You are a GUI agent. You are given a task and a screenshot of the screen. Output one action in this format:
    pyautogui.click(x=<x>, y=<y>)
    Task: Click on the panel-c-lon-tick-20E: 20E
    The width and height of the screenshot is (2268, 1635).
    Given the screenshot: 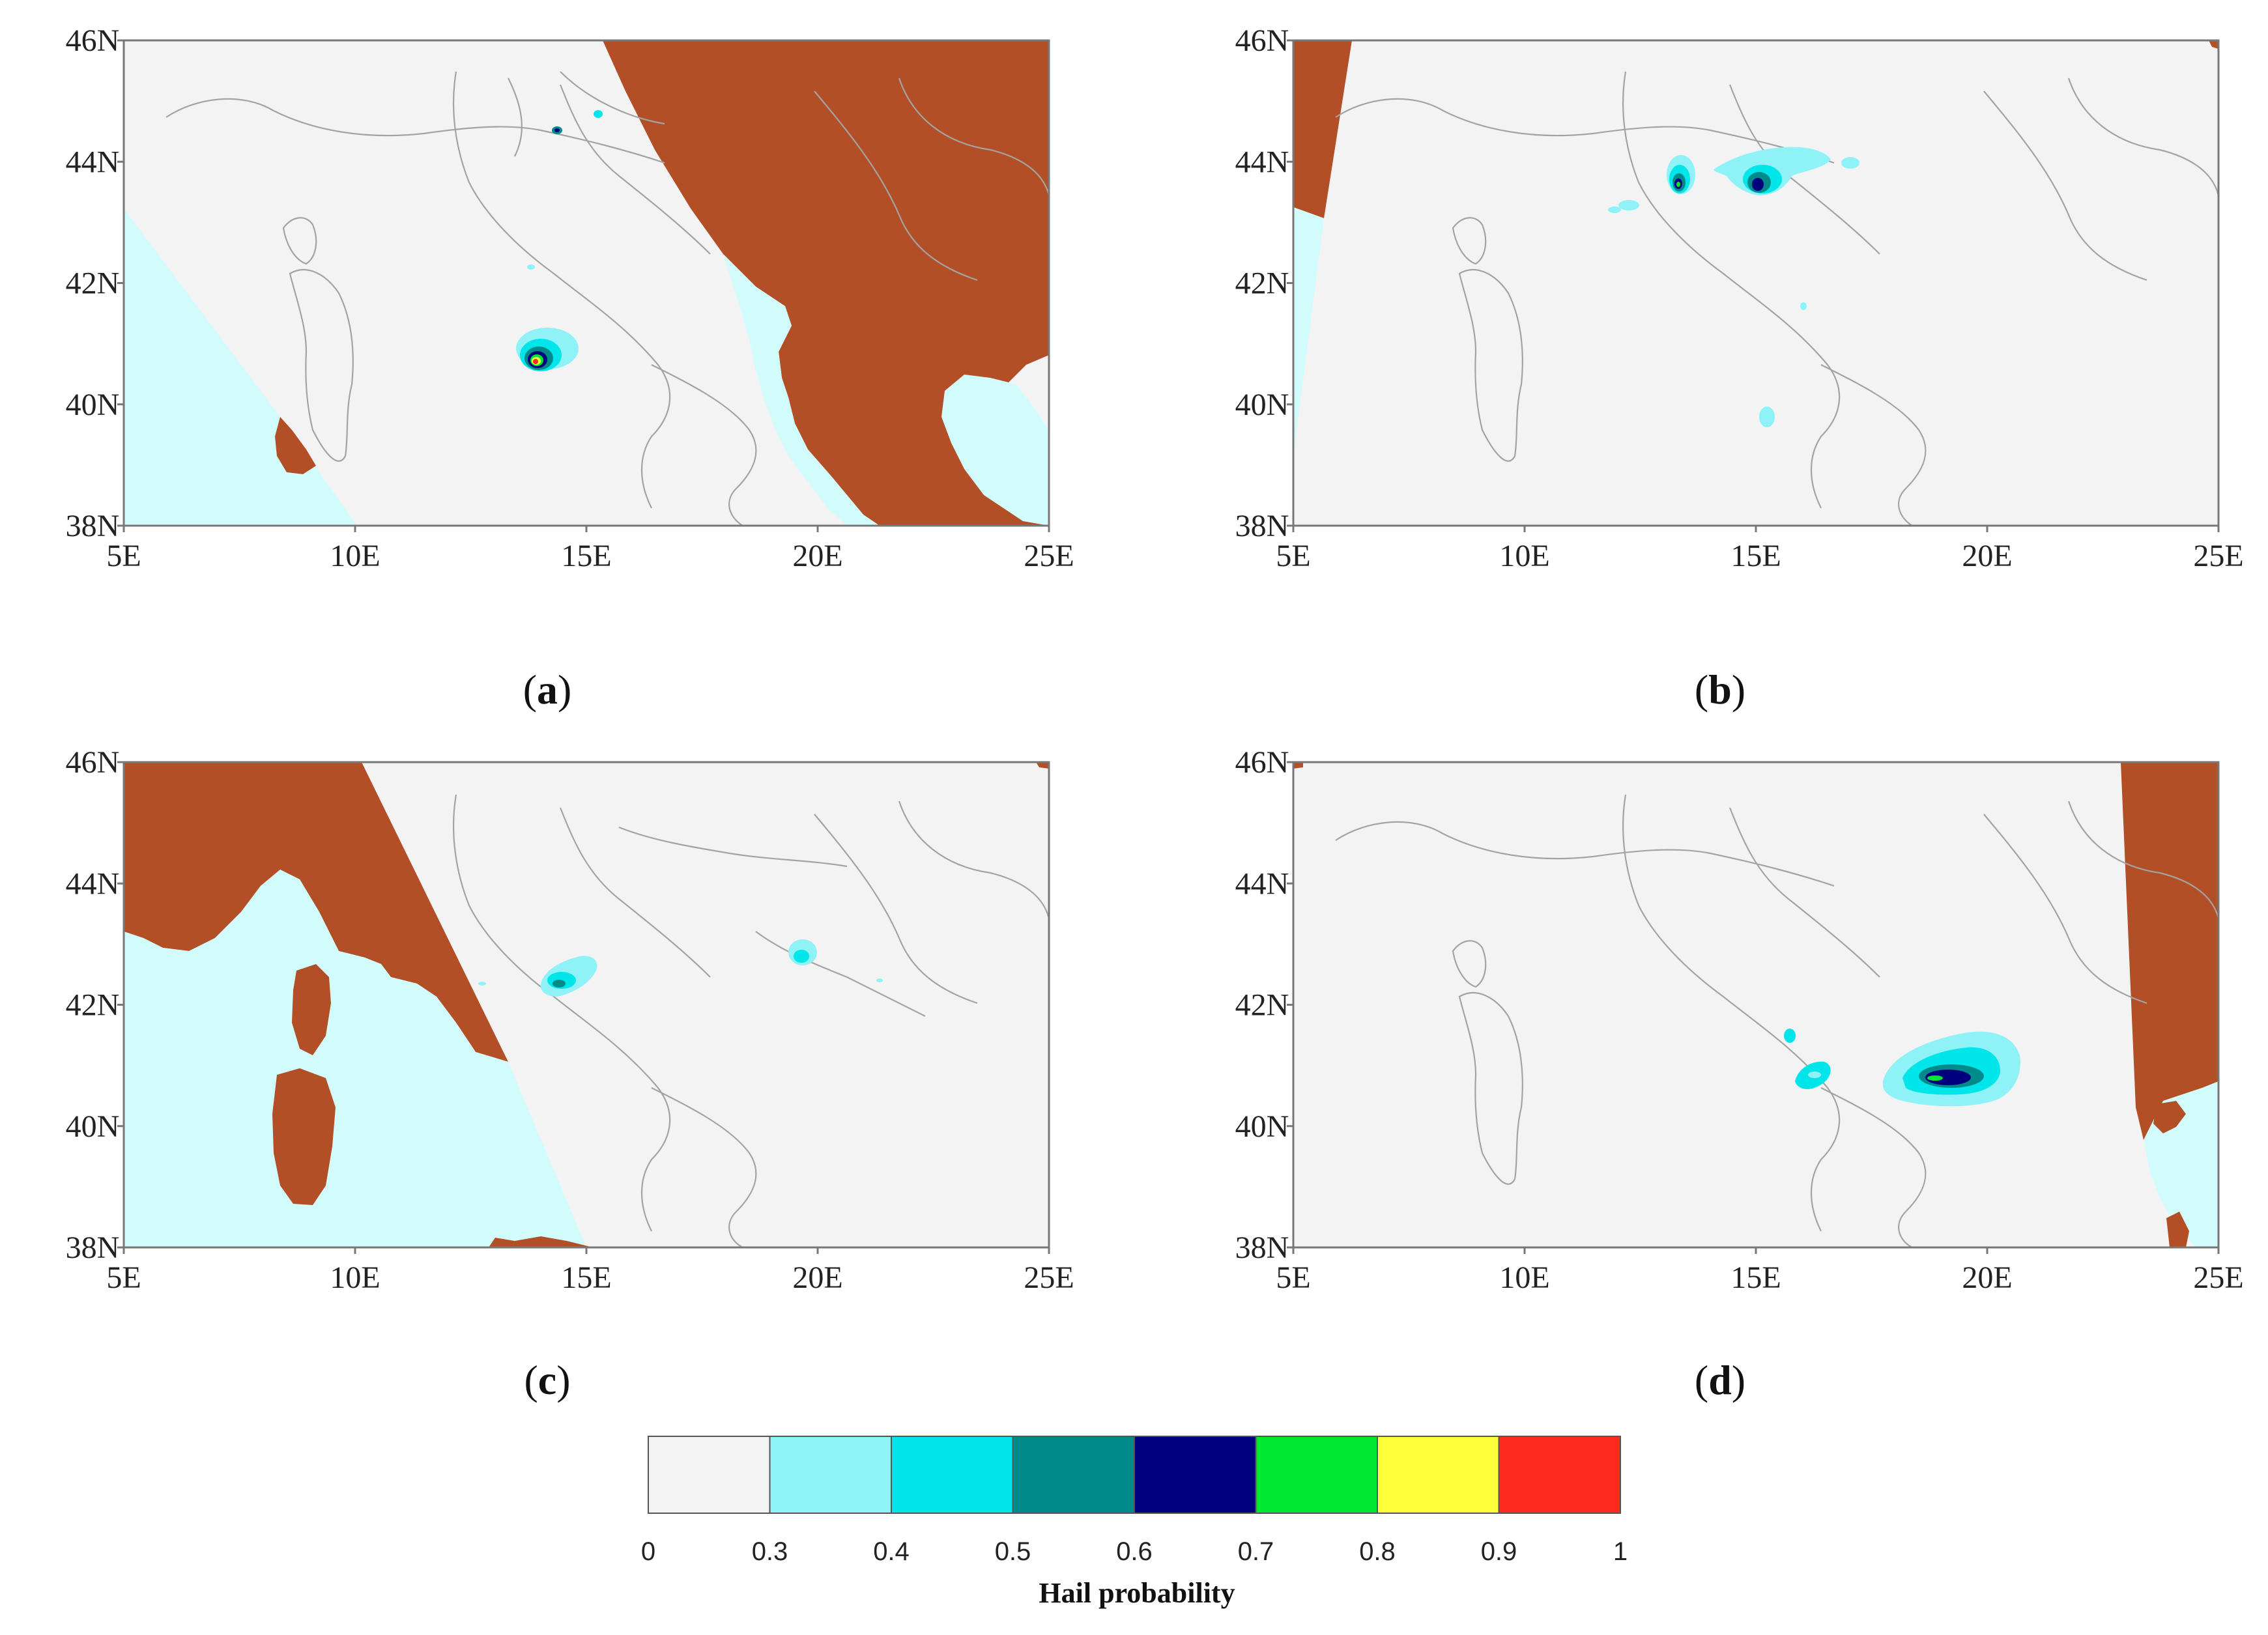 What is the action you would take?
    pyautogui.click(x=817, y=1277)
    